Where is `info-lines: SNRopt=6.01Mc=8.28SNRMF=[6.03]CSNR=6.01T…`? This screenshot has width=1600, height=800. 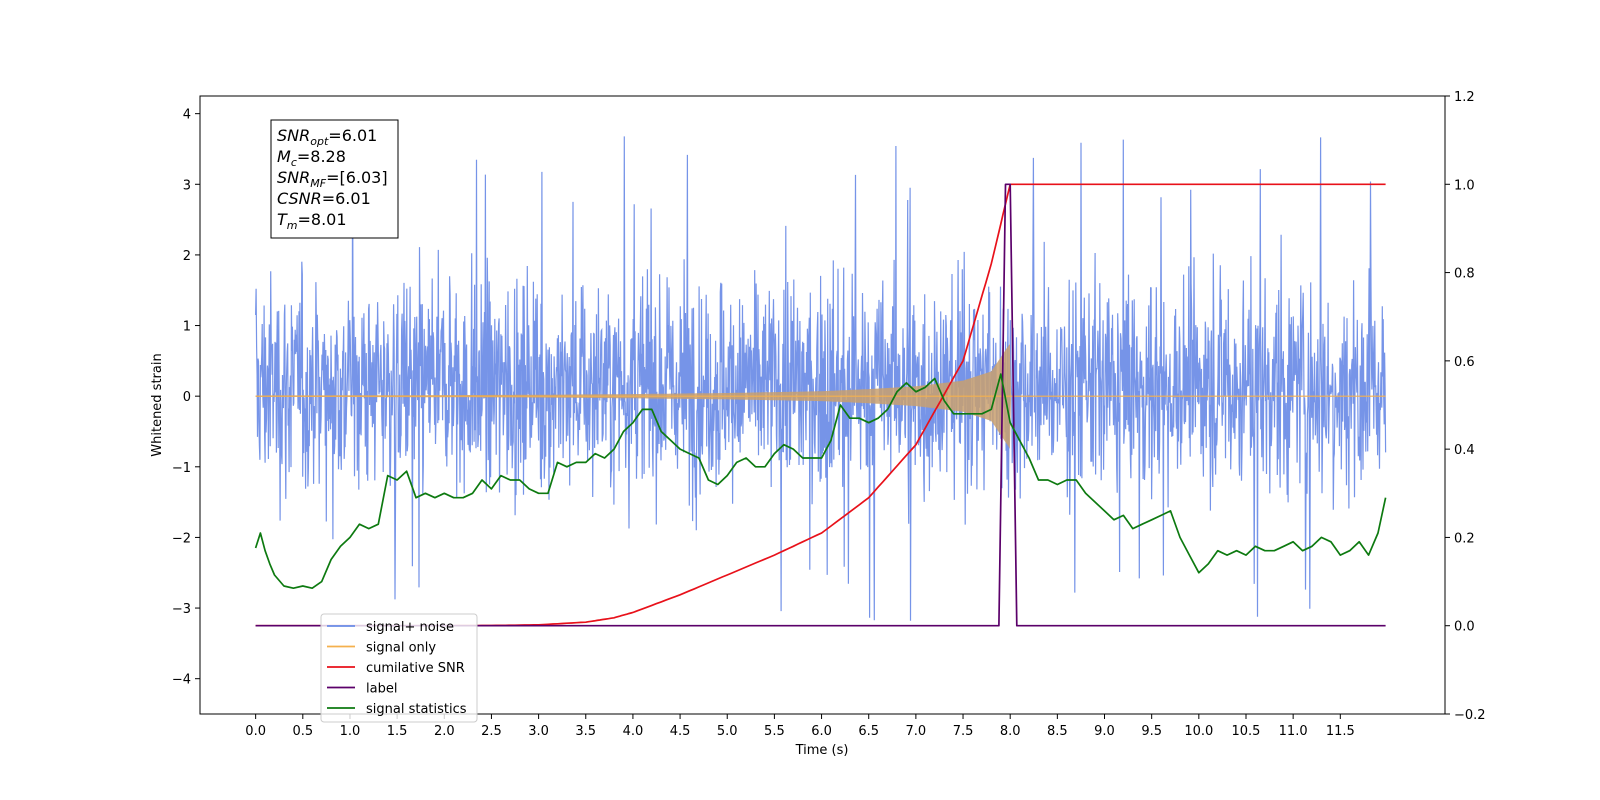 info-lines: SNRopt=6.01Mc=8.28SNRMF=[6.03]CSNR=6.01T… is located at coordinates (332, 179).